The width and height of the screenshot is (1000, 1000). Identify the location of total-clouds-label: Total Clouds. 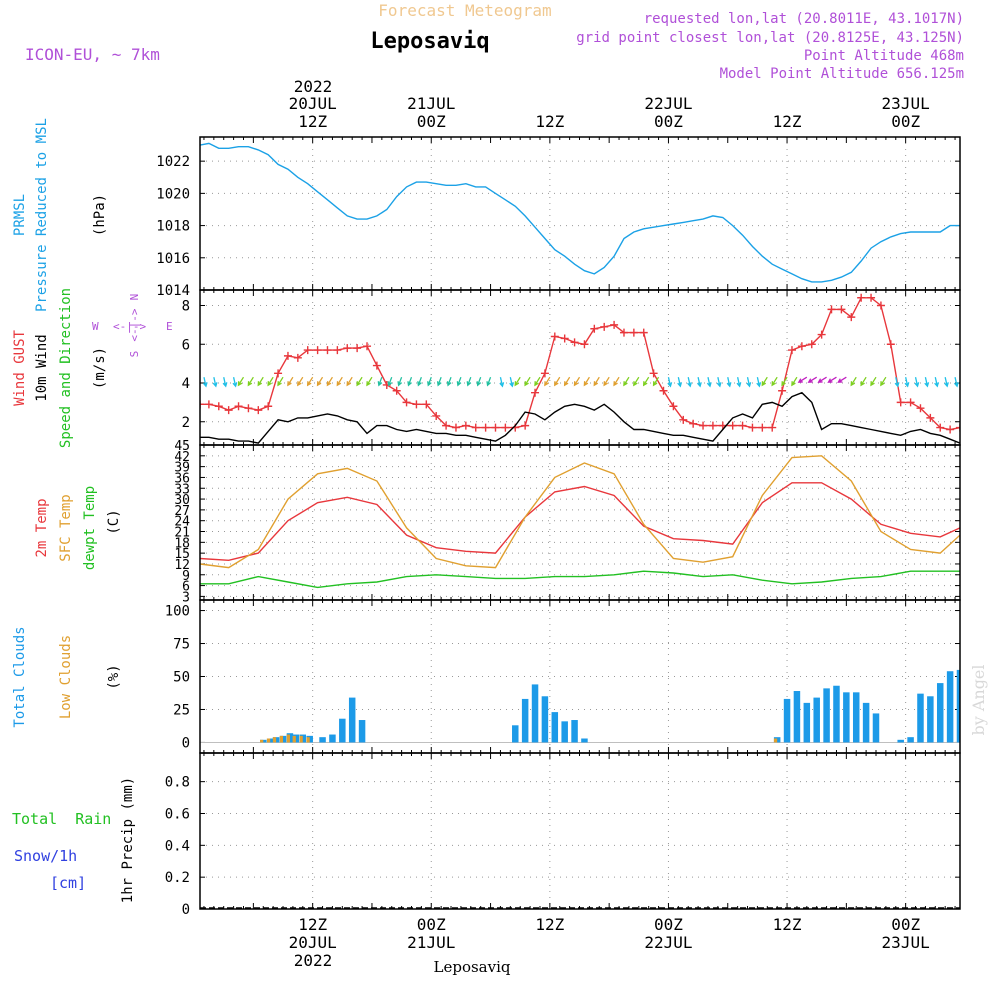
(20, 676).